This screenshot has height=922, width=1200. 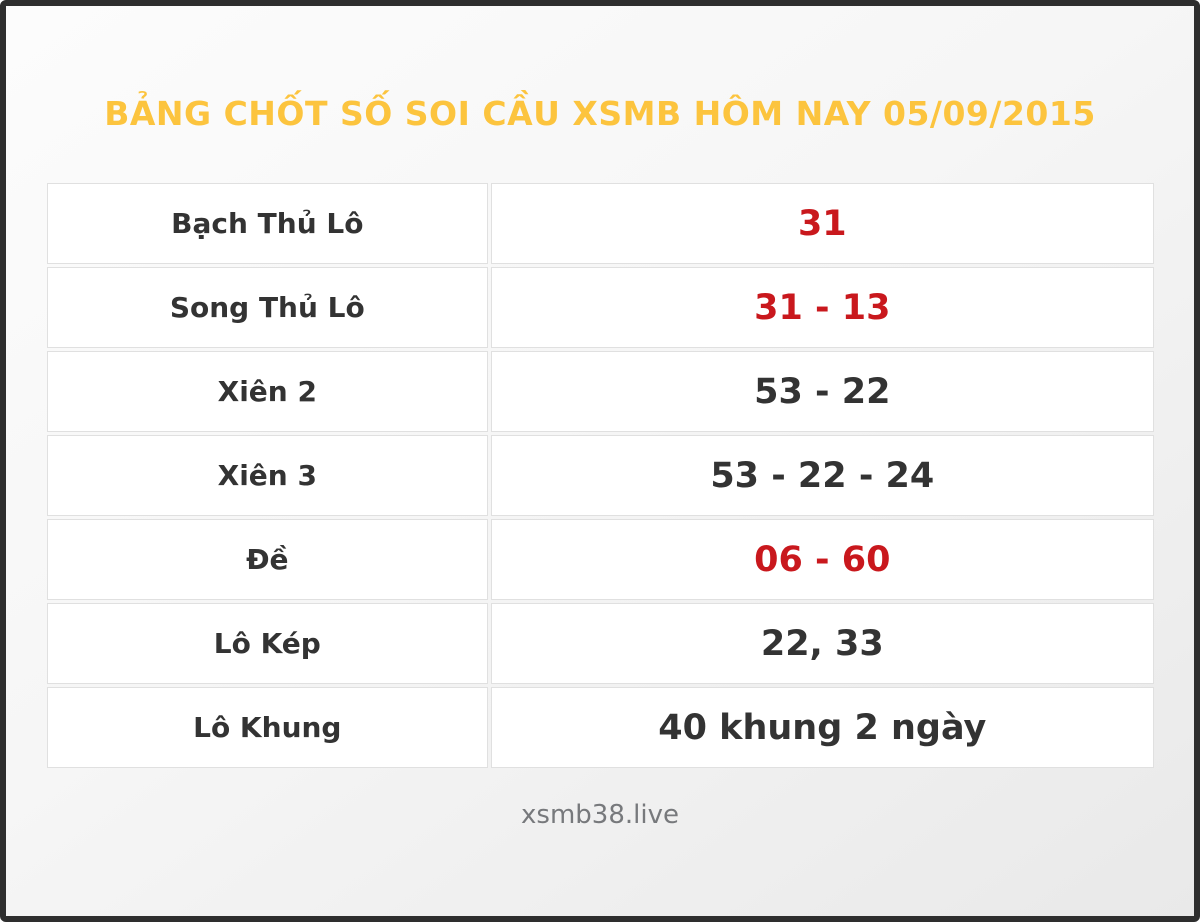 What do you see at coordinates (822, 727) in the screenshot?
I see `row-value-cell: 40 khung 2 ngày` at bounding box center [822, 727].